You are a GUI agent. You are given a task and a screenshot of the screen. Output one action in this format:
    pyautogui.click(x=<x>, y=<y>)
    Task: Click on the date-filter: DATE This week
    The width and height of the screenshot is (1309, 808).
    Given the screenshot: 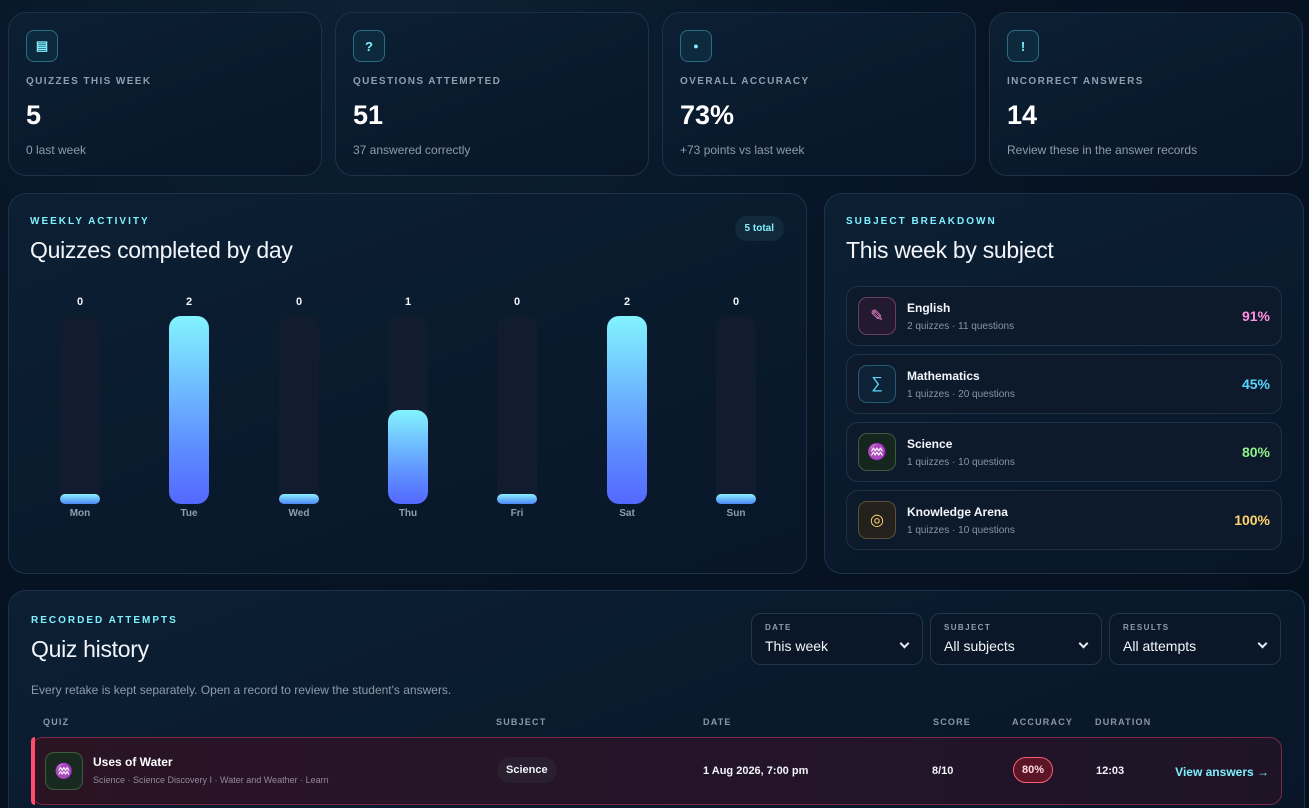 What is the action you would take?
    pyautogui.click(x=837, y=639)
    